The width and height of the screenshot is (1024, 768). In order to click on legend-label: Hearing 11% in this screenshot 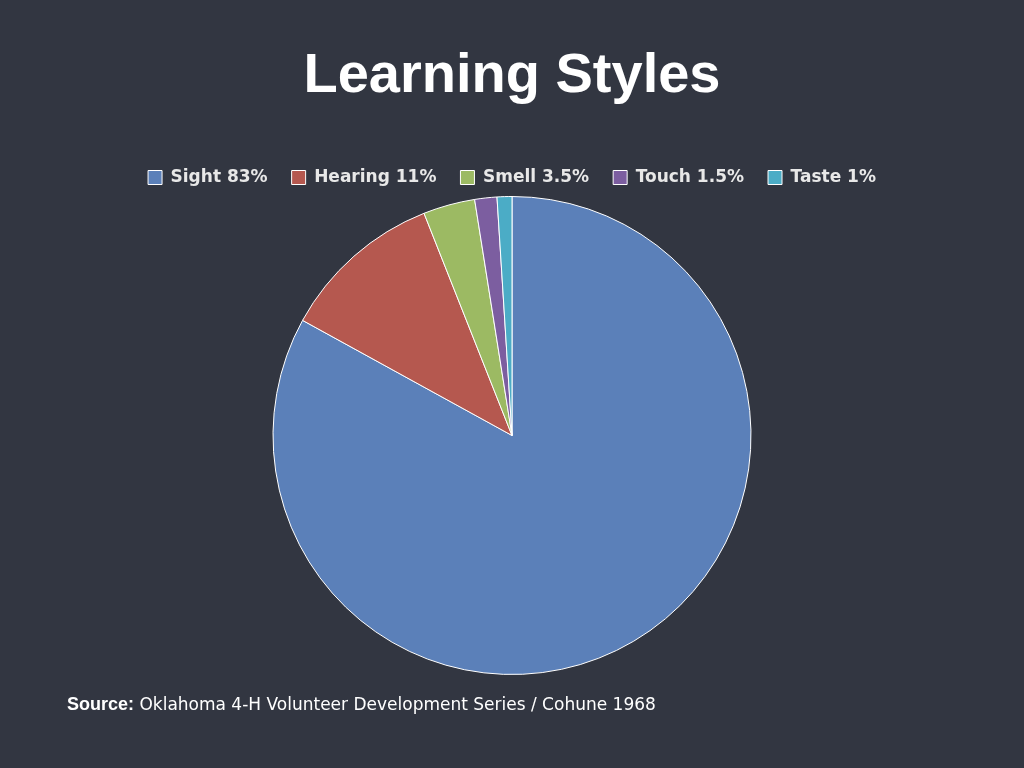, I will do `click(375, 175)`.